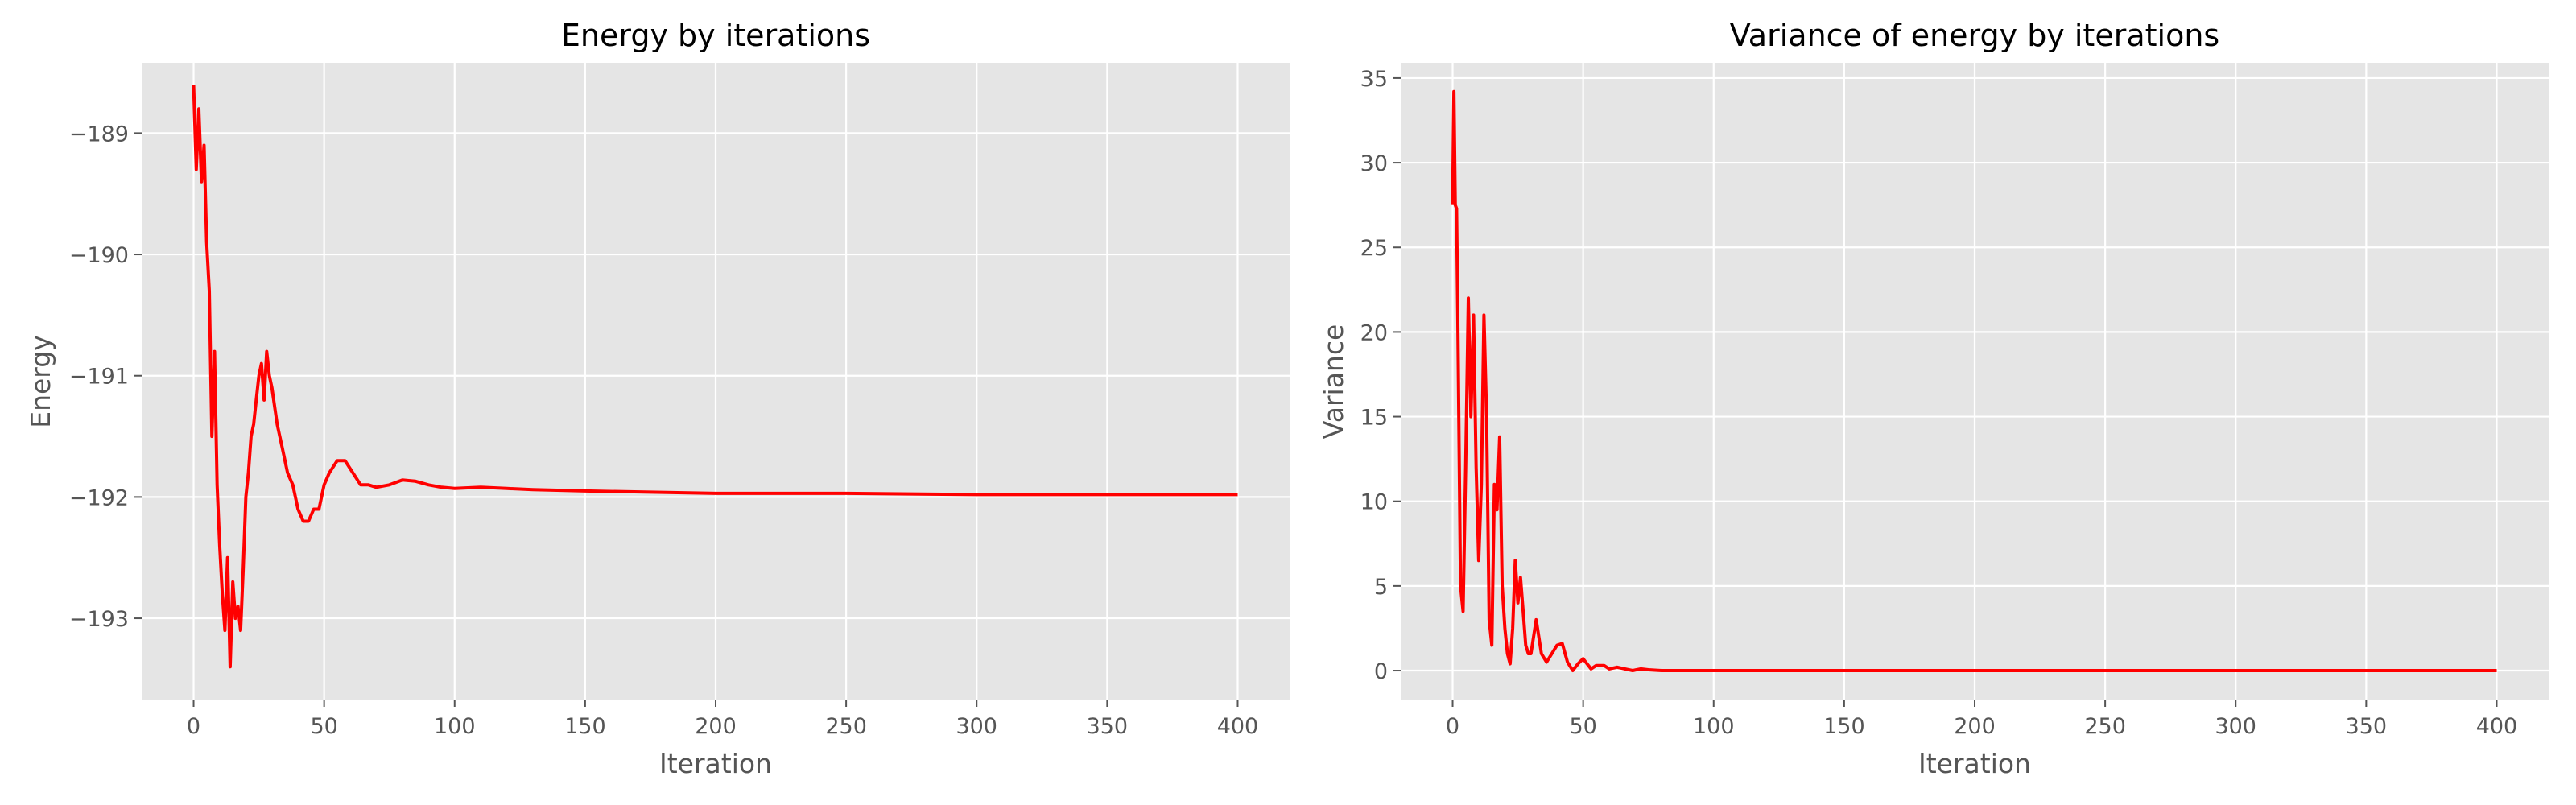 Image resolution: width=2576 pixels, height=805 pixels. What do you see at coordinates (99, 255) in the screenshot?
I see `y-tick-label: −190` at bounding box center [99, 255].